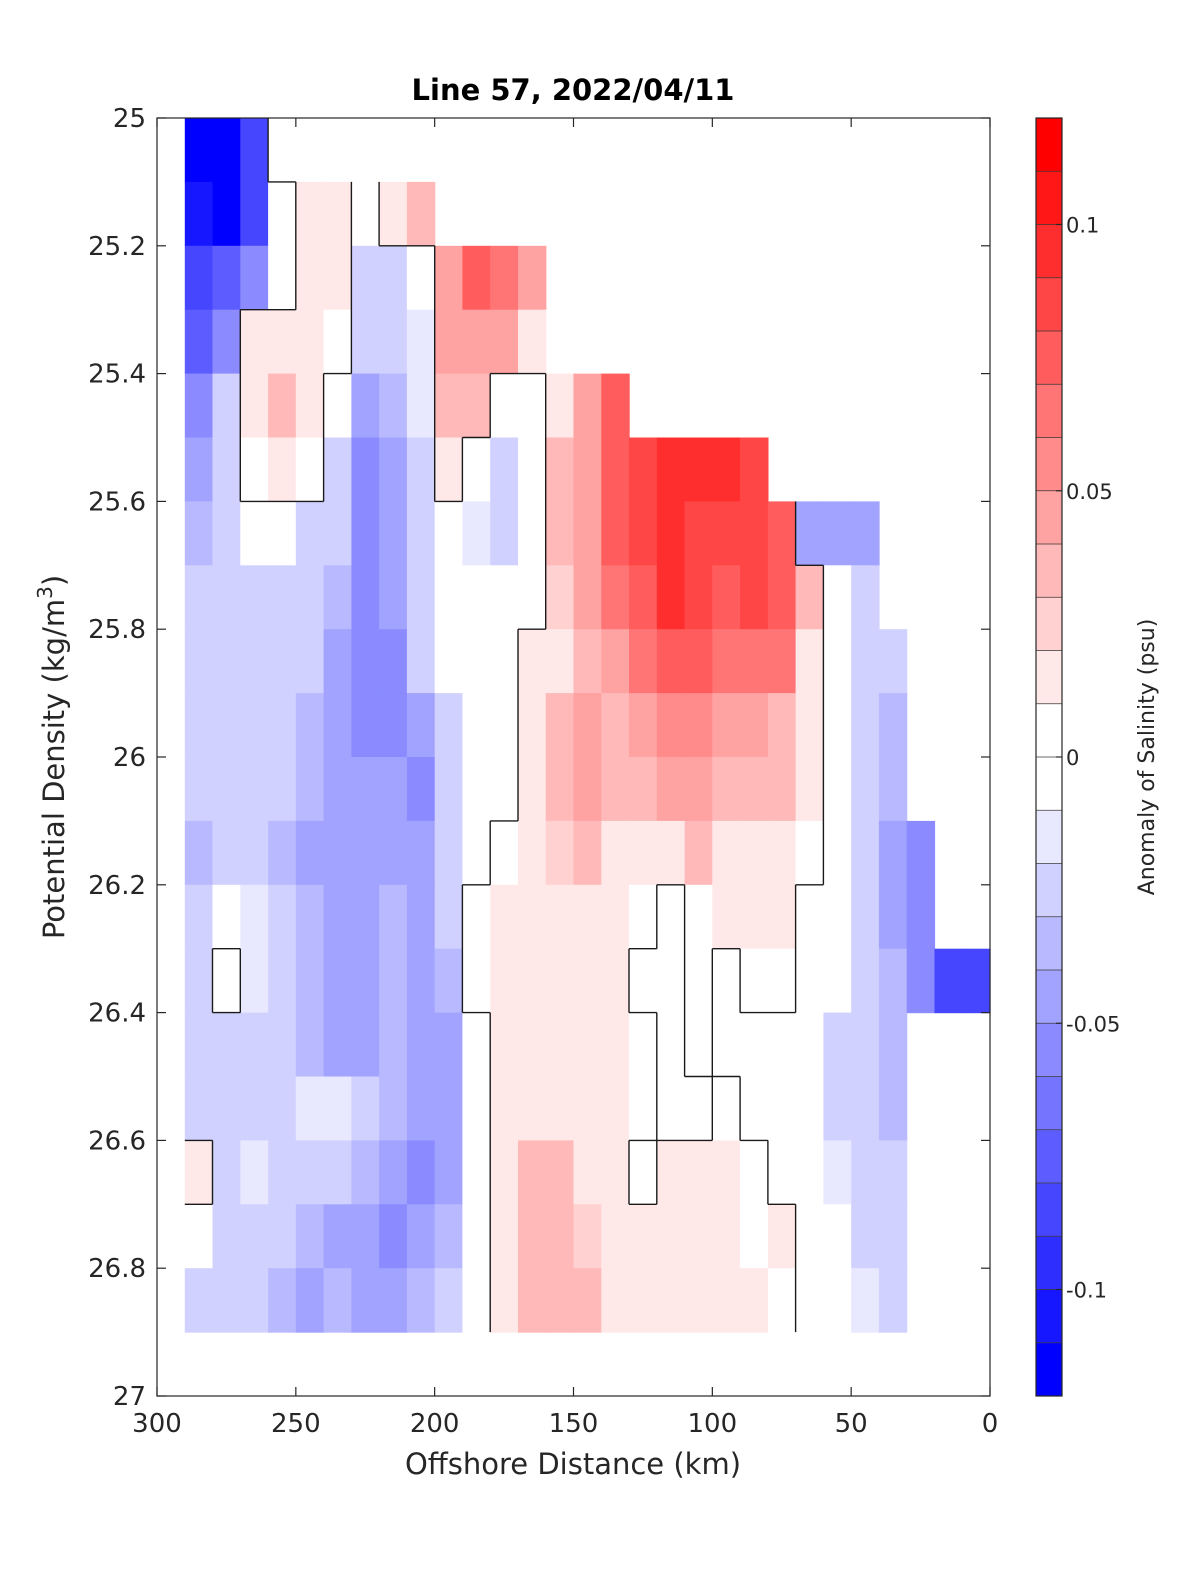 This screenshot has width=1200, height=1575. What do you see at coordinates (1089, 492) in the screenshot?
I see `colorbar-tick-label: 0.05` at bounding box center [1089, 492].